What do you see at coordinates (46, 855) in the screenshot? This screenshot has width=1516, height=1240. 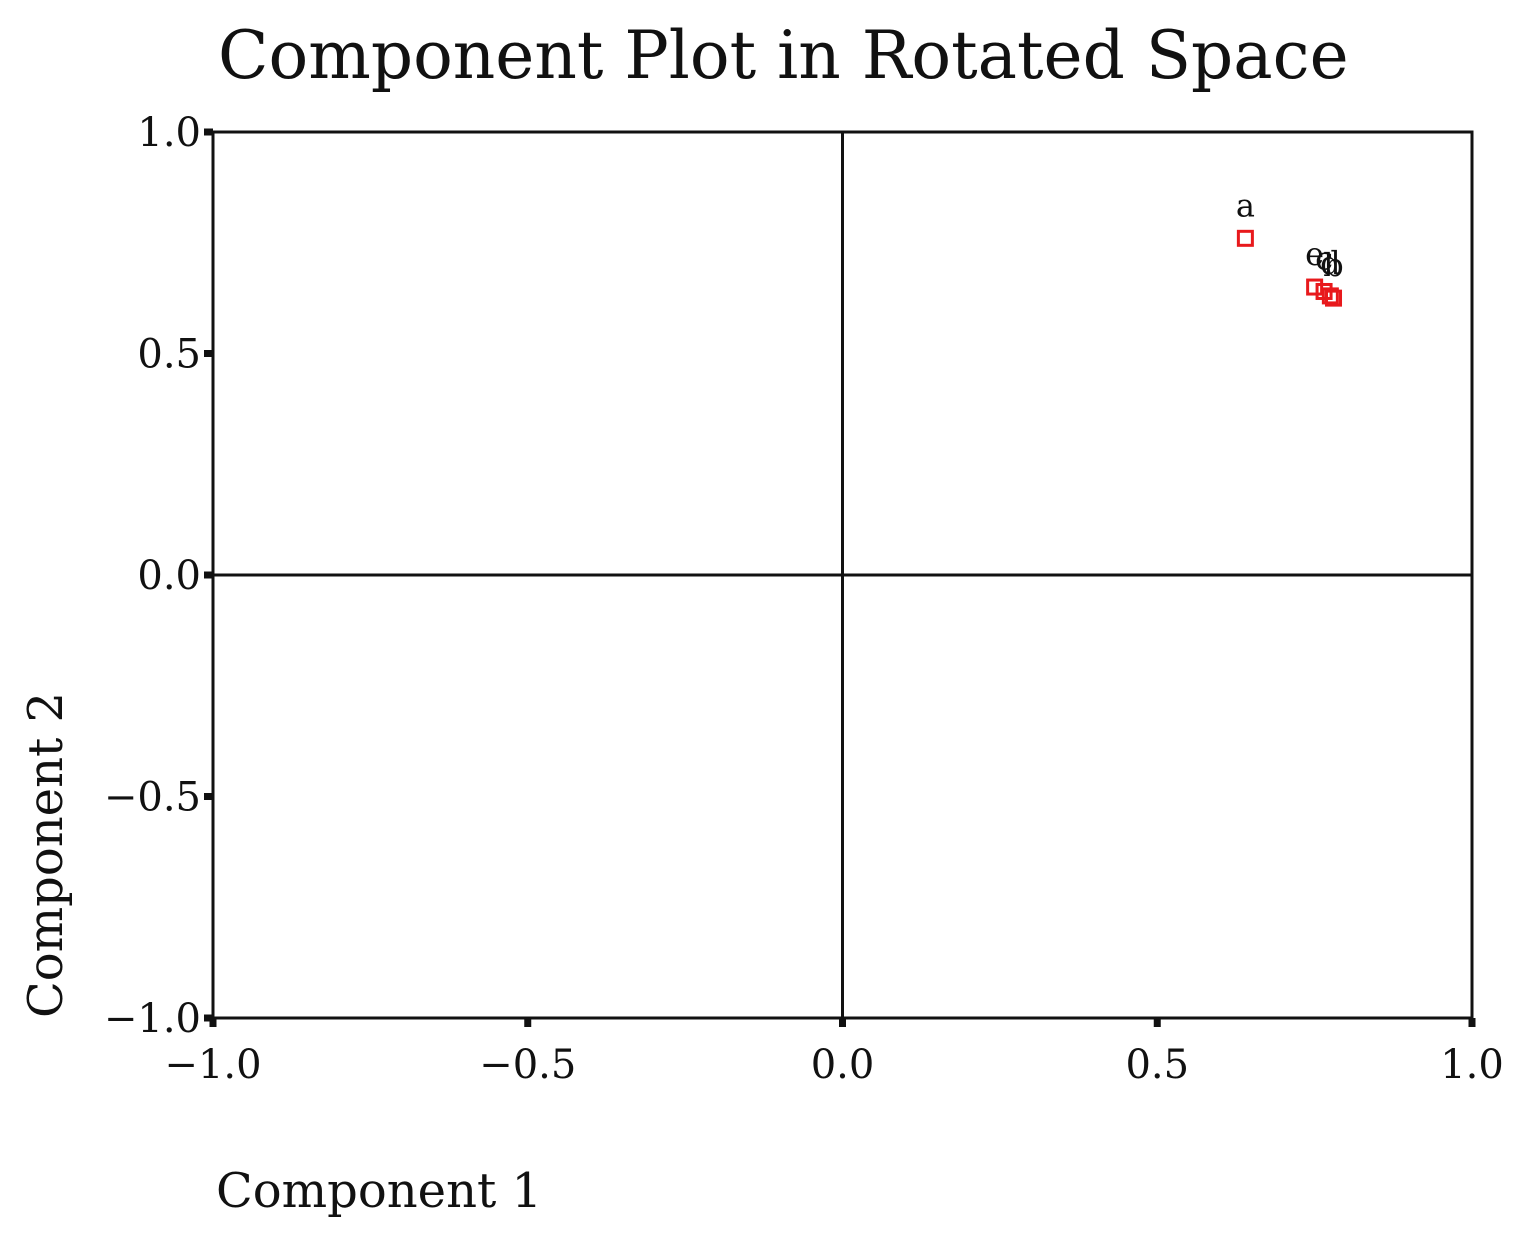 I see `y-axis-label: Component 2` at bounding box center [46, 855].